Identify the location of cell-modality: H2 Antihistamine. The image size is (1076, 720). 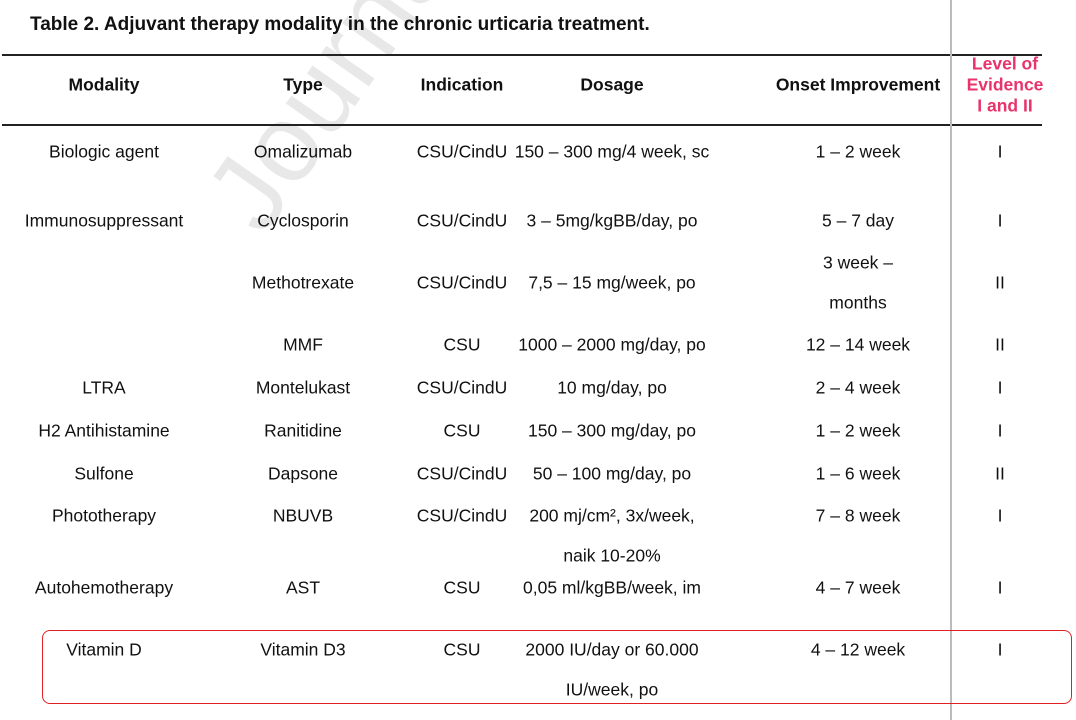
(104, 430).